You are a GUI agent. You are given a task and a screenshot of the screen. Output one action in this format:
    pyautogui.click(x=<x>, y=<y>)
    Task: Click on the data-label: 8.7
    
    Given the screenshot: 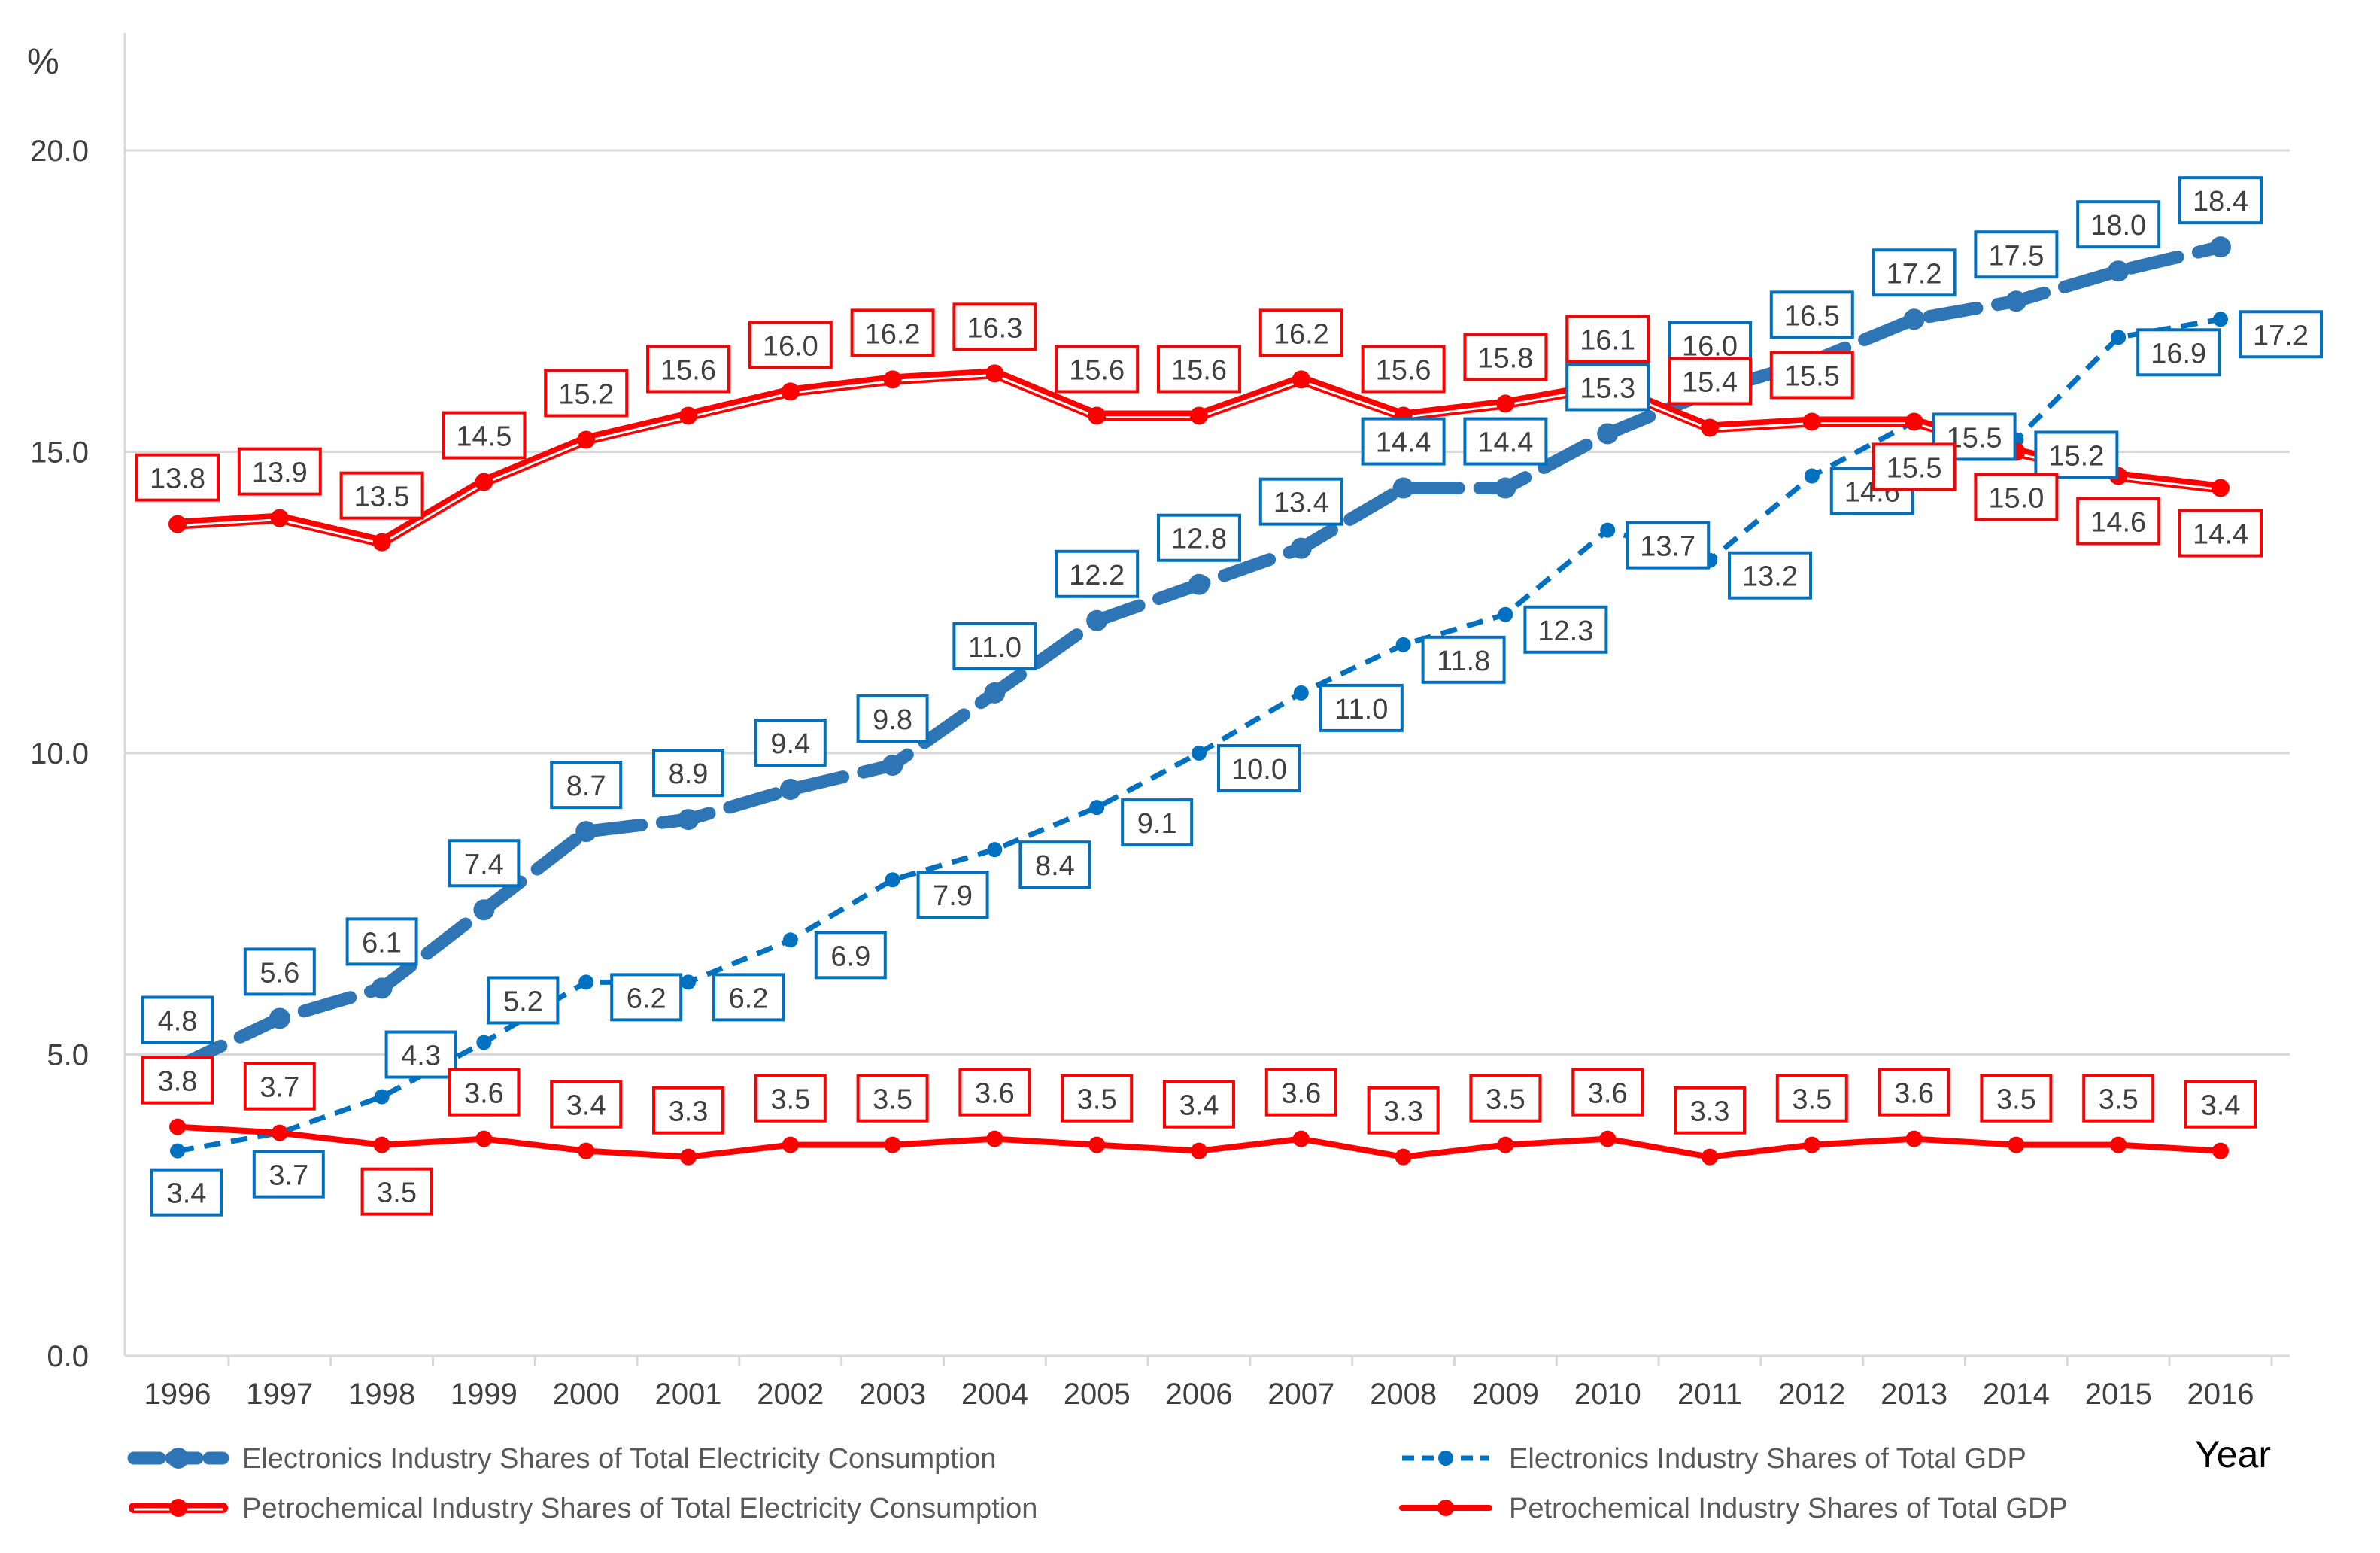 What is the action you would take?
    pyautogui.click(x=586, y=785)
    